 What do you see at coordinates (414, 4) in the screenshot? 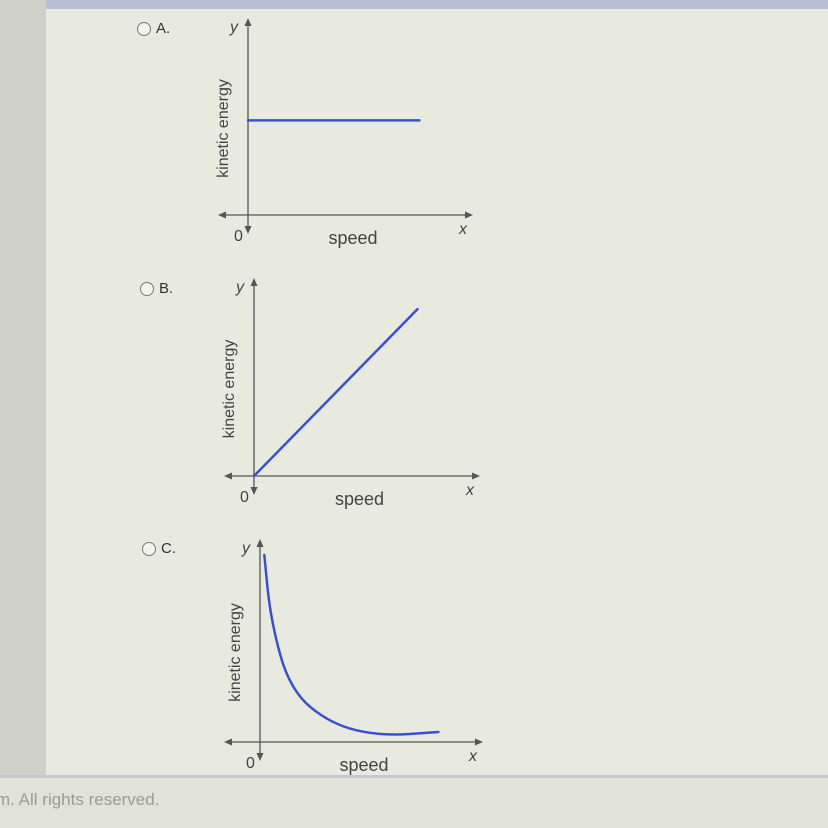
I see `top-bar` at bounding box center [414, 4].